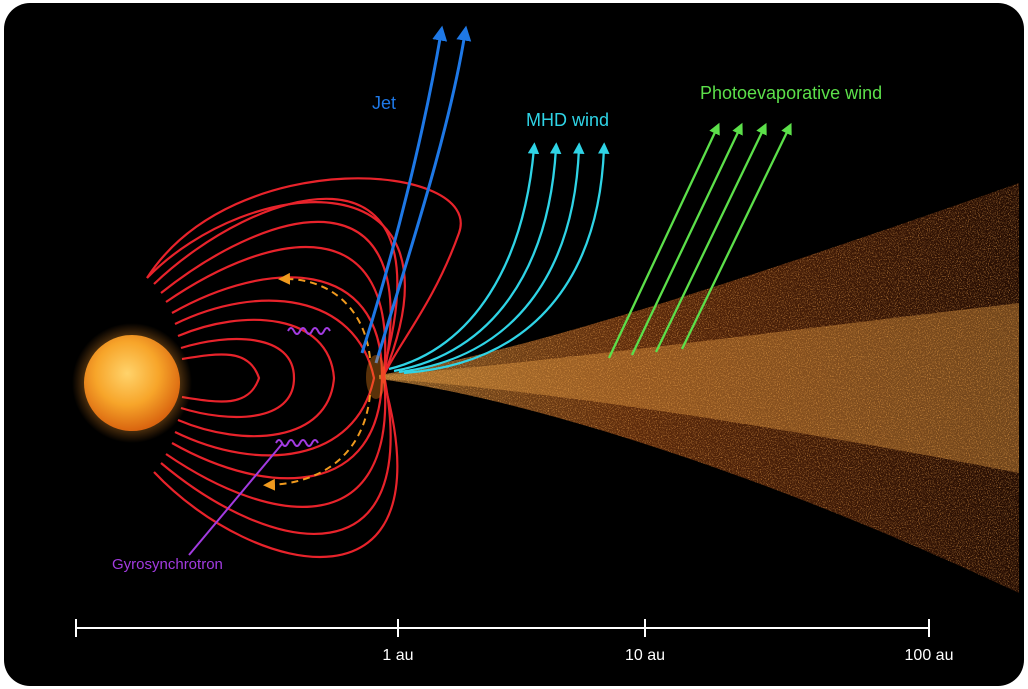 The height and width of the screenshot is (689, 1028). I want to click on scale-tick-label-100au: 100 au, so click(929, 655).